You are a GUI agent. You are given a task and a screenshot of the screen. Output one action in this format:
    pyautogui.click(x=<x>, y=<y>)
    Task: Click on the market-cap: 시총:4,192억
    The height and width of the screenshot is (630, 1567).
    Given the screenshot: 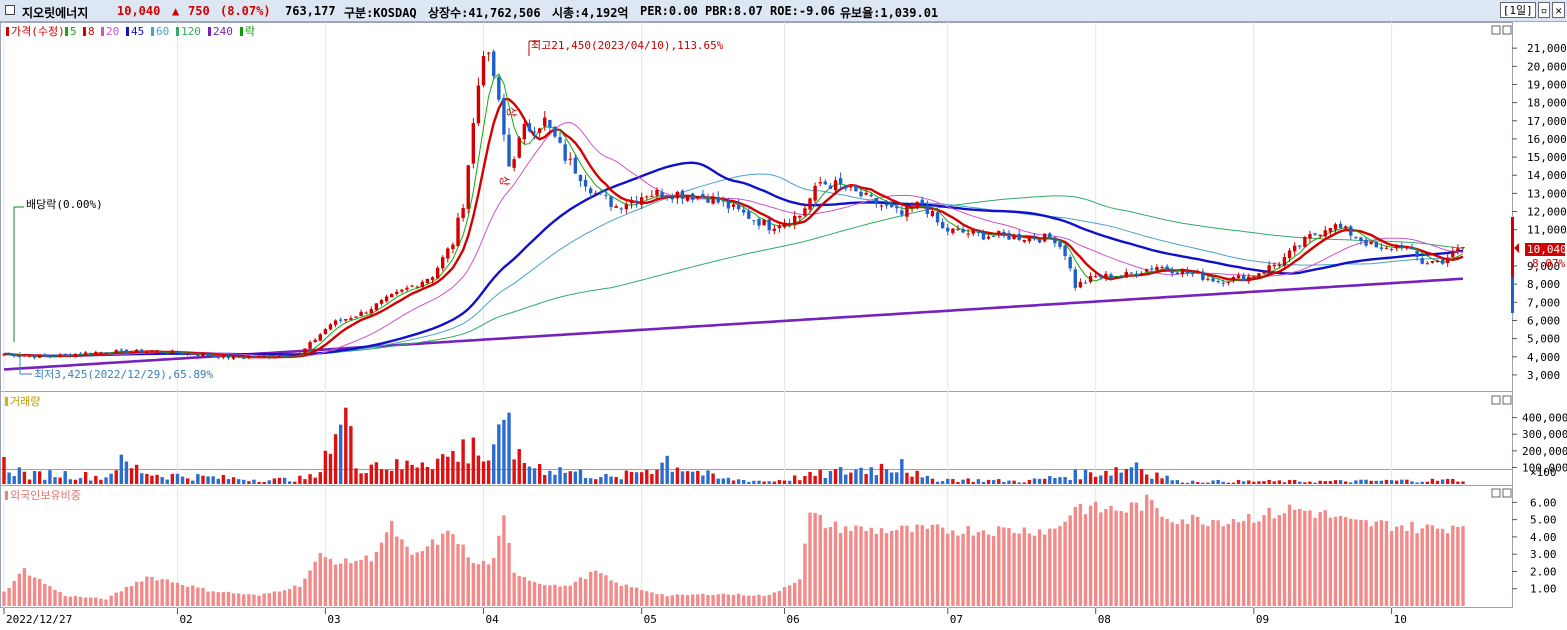 What is the action you would take?
    pyautogui.click(x=590, y=13)
    